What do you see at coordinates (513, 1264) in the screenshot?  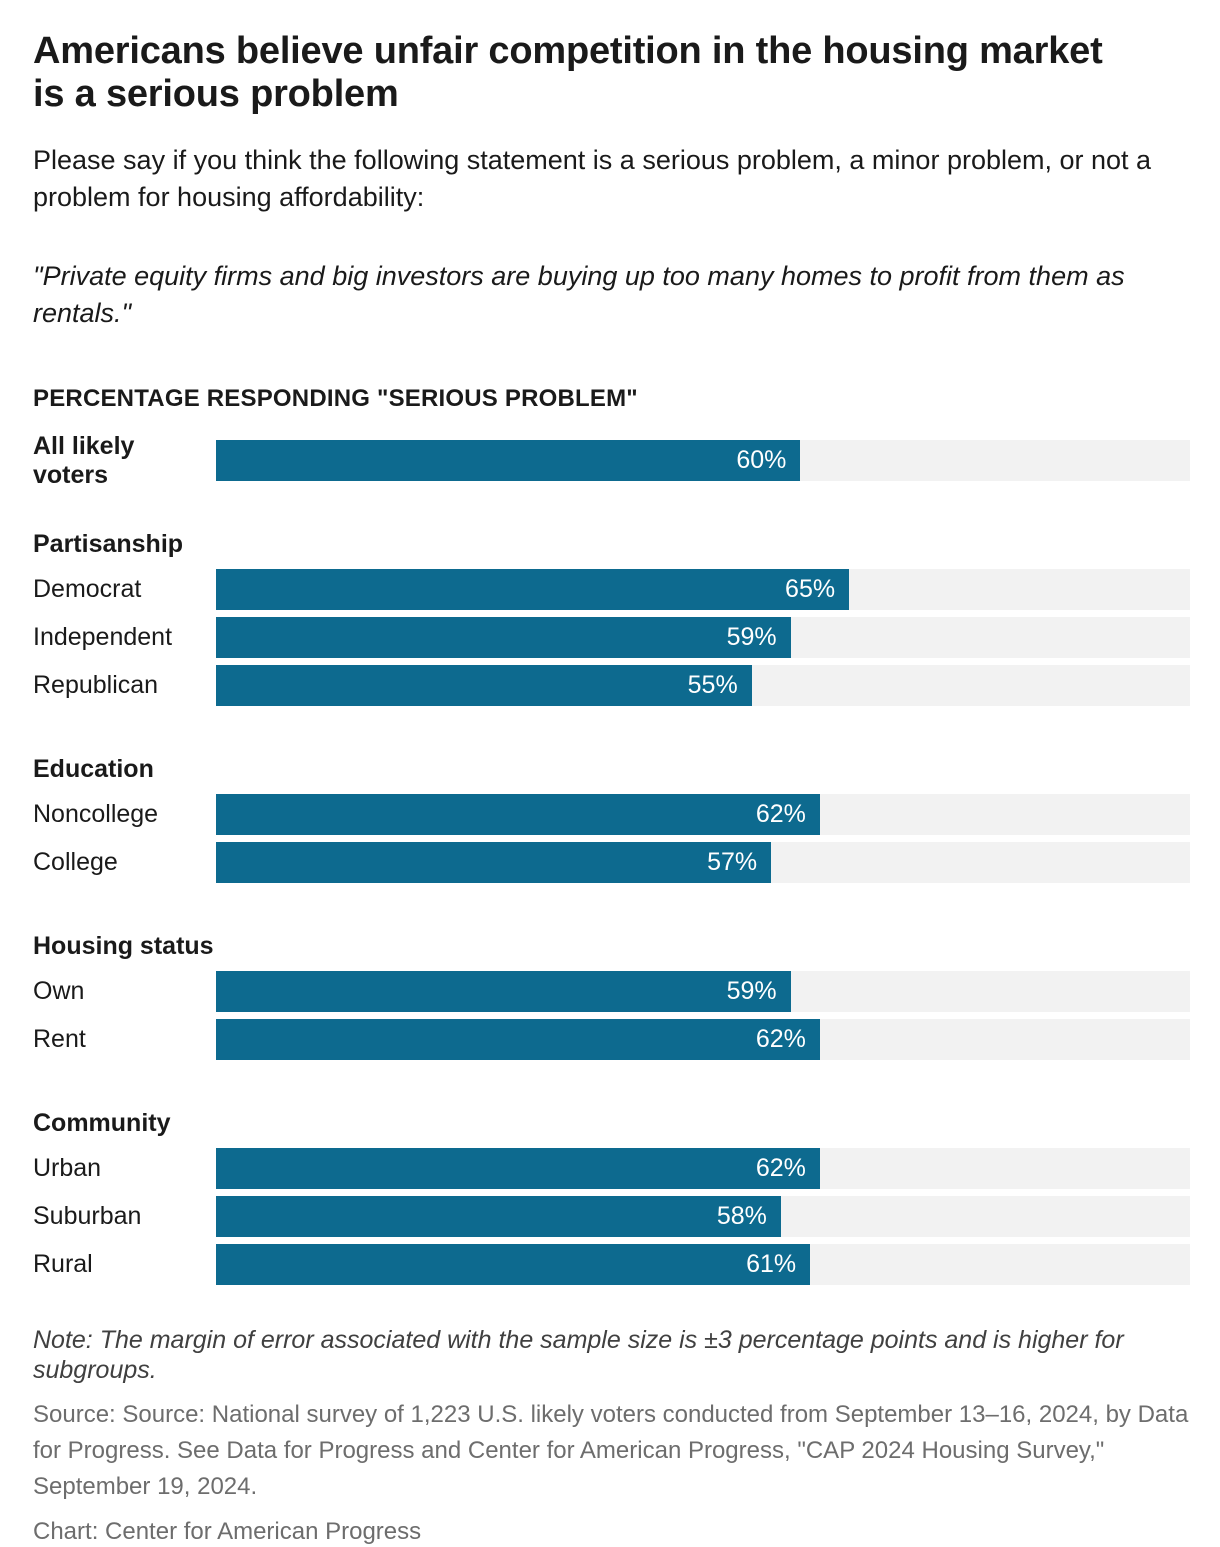 I see `bar-fill: 61%` at bounding box center [513, 1264].